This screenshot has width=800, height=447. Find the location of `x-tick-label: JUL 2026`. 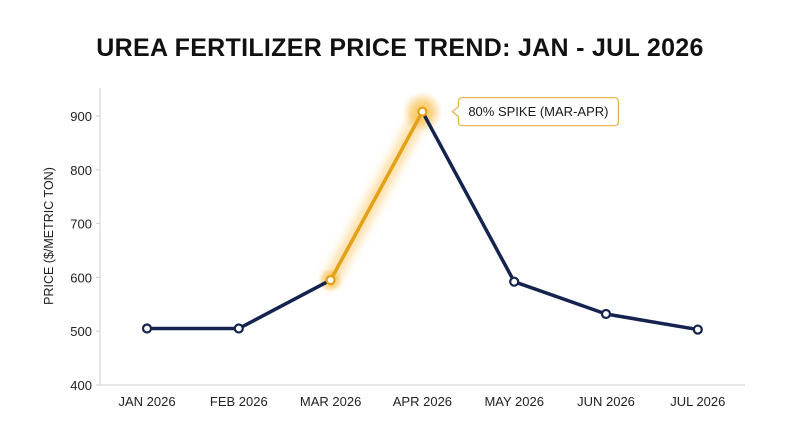

x-tick-label: JUL 2026 is located at coordinates (697, 401).